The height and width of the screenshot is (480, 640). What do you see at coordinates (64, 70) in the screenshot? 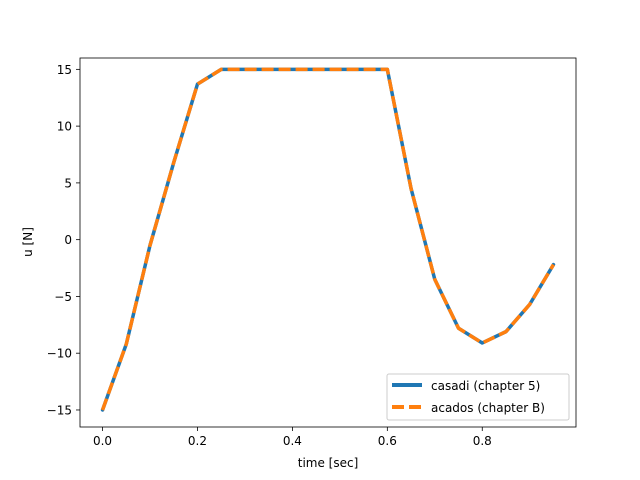
I see `y-tick-label: 15` at bounding box center [64, 70].